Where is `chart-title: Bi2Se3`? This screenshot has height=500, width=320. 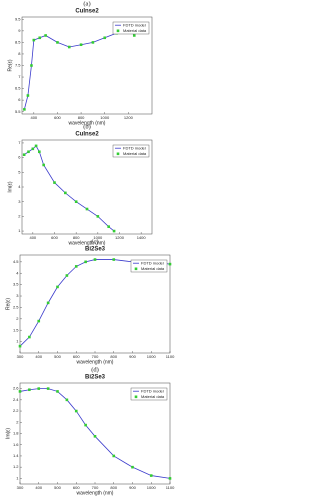
chart-title: Bi2Se3 is located at coordinates (95, 250).